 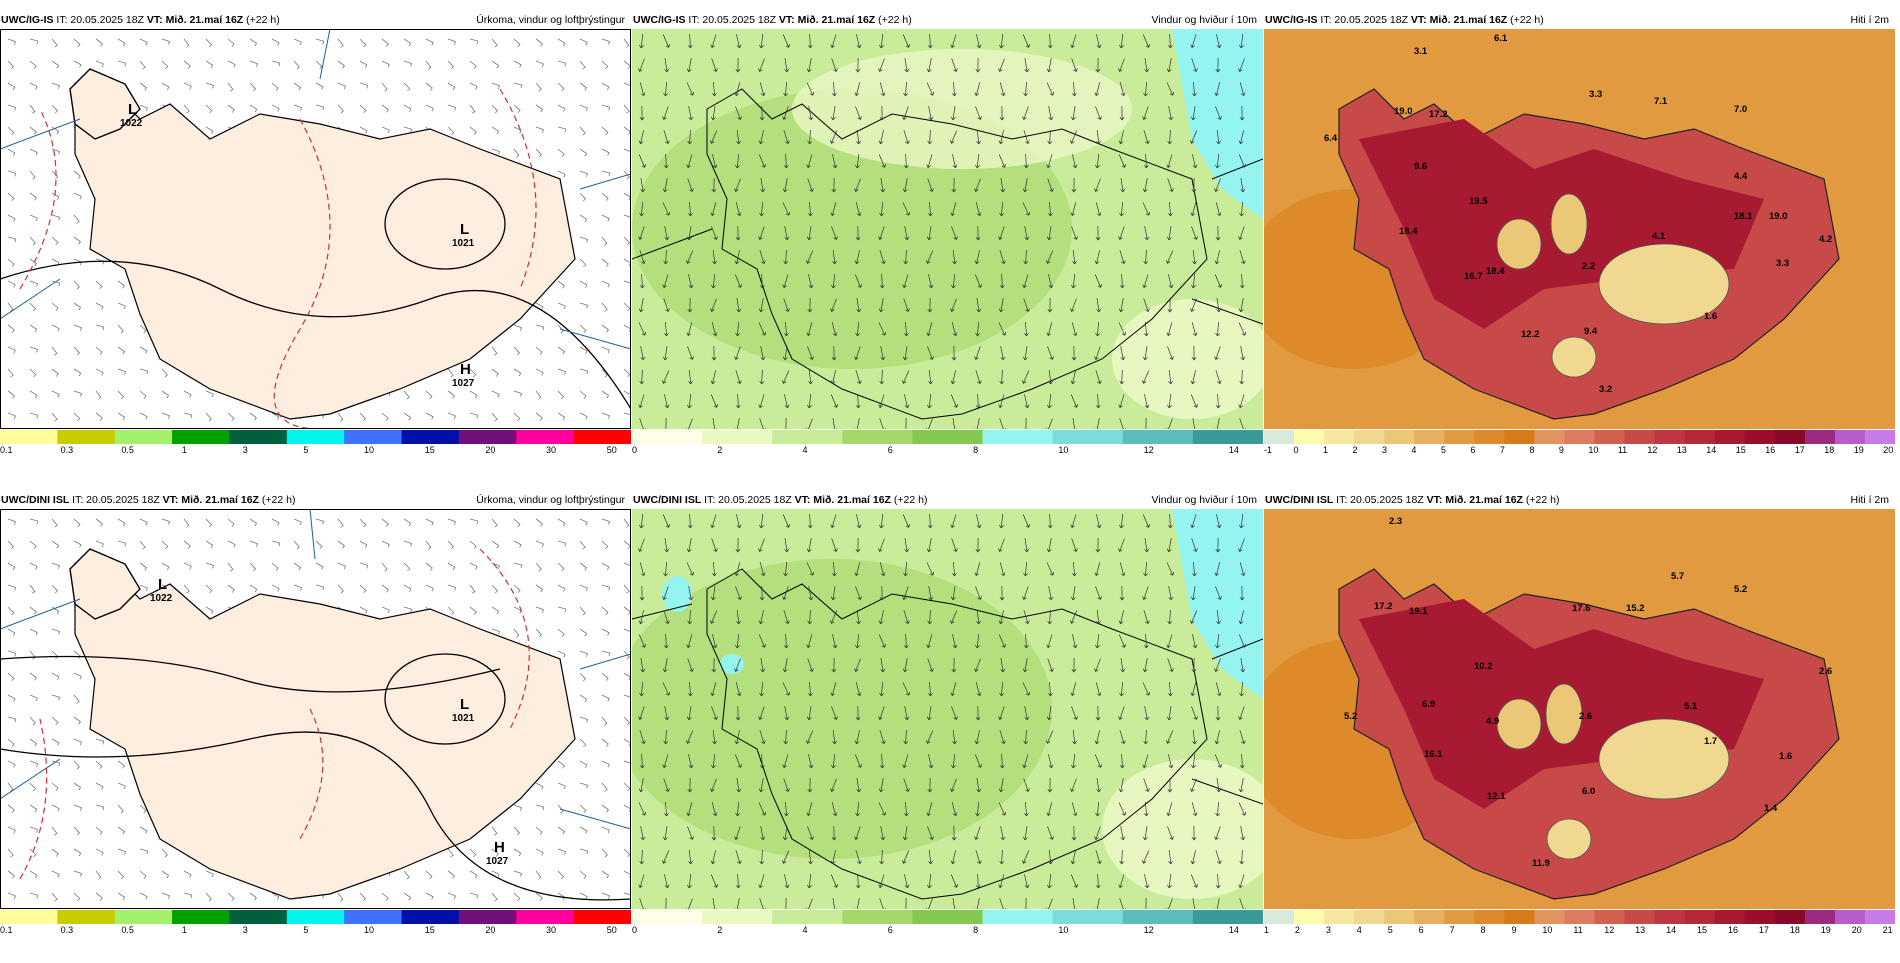 I want to click on colorbar-tick-label: 3, so click(x=1384, y=450).